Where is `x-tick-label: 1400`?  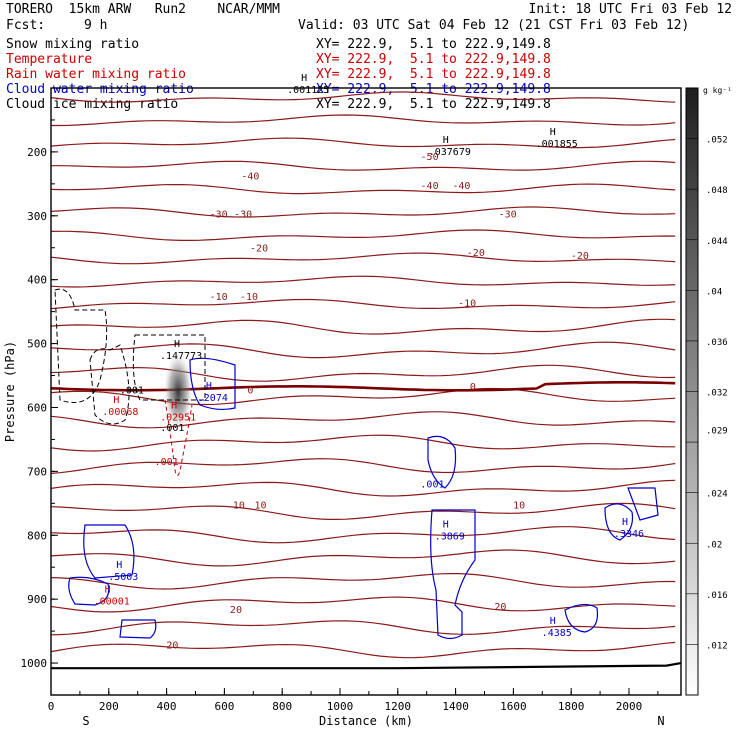
x-tick-label: 1400 is located at coordinates (455, 706).